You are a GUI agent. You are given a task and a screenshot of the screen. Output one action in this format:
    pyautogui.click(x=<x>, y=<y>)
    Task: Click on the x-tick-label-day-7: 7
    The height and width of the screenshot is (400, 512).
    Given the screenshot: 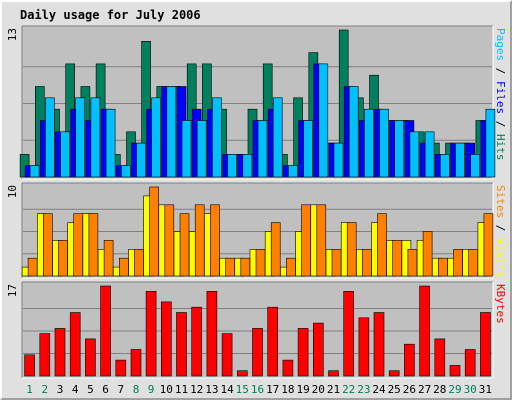 What is the action you would take?
    pyautogui.click(x=120, y=389)
    